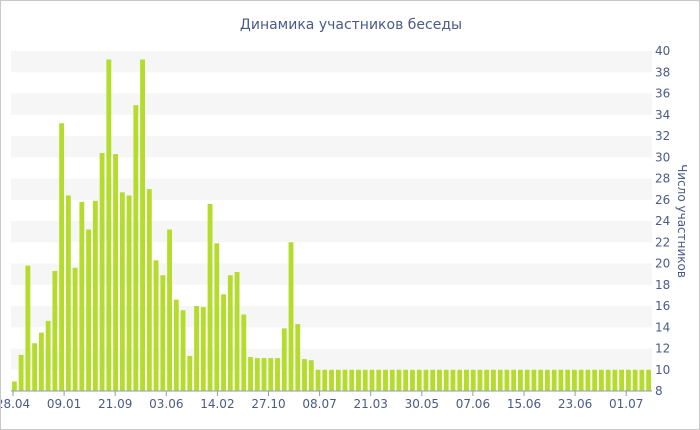  Describe the element at coordinates (682, 221) in the screenshot. I see `y-axis-title: Число участников` at that location.